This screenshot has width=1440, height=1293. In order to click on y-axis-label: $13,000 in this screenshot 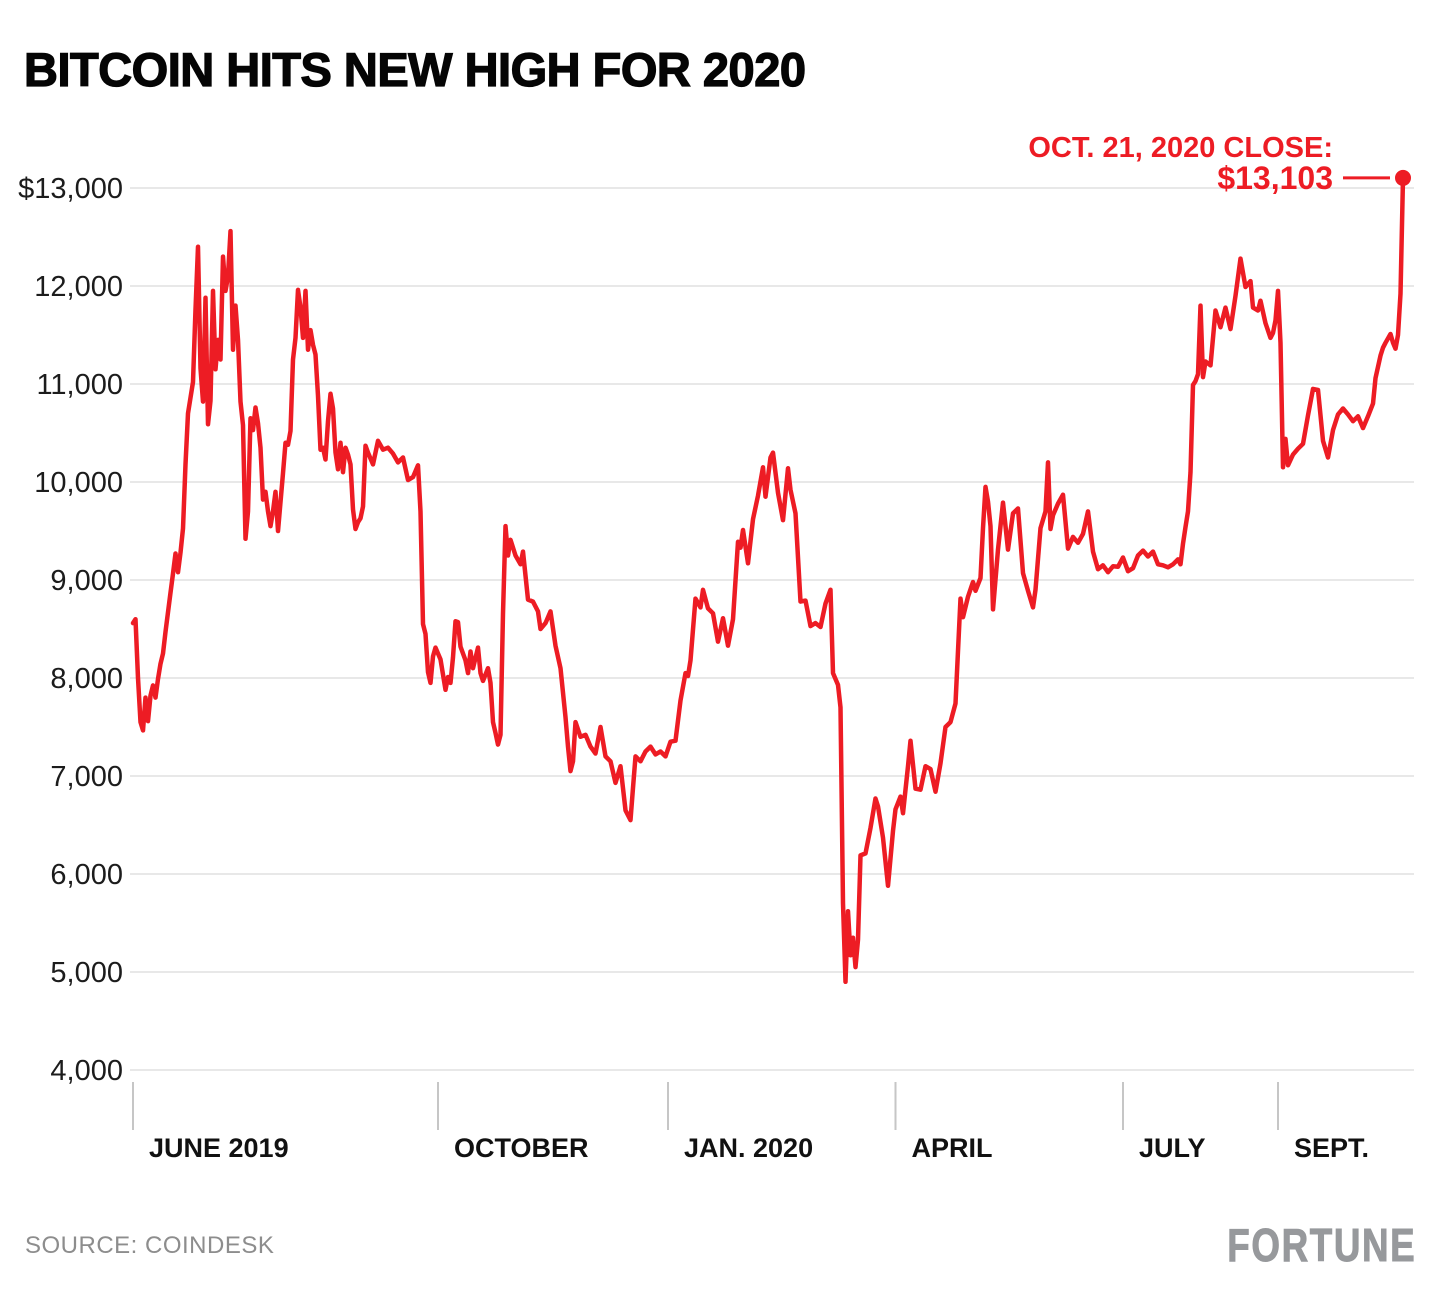, I will do `click(70, 189)`.